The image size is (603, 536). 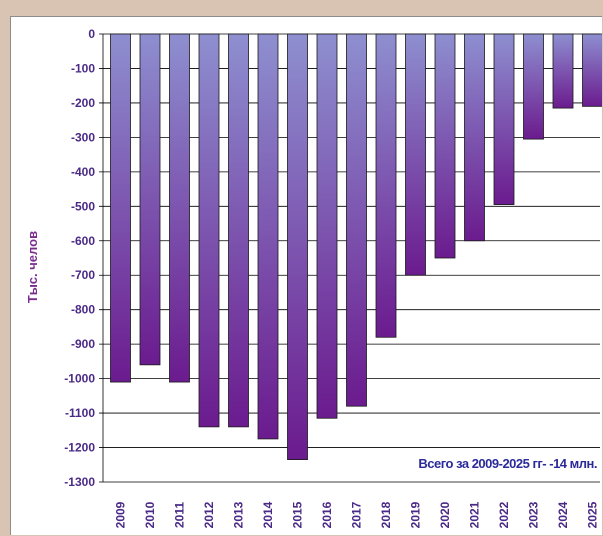 What do you see at coordinates (238, 230) in the screenshot?
I see `bar-2013` at bounding box center [238, 230].